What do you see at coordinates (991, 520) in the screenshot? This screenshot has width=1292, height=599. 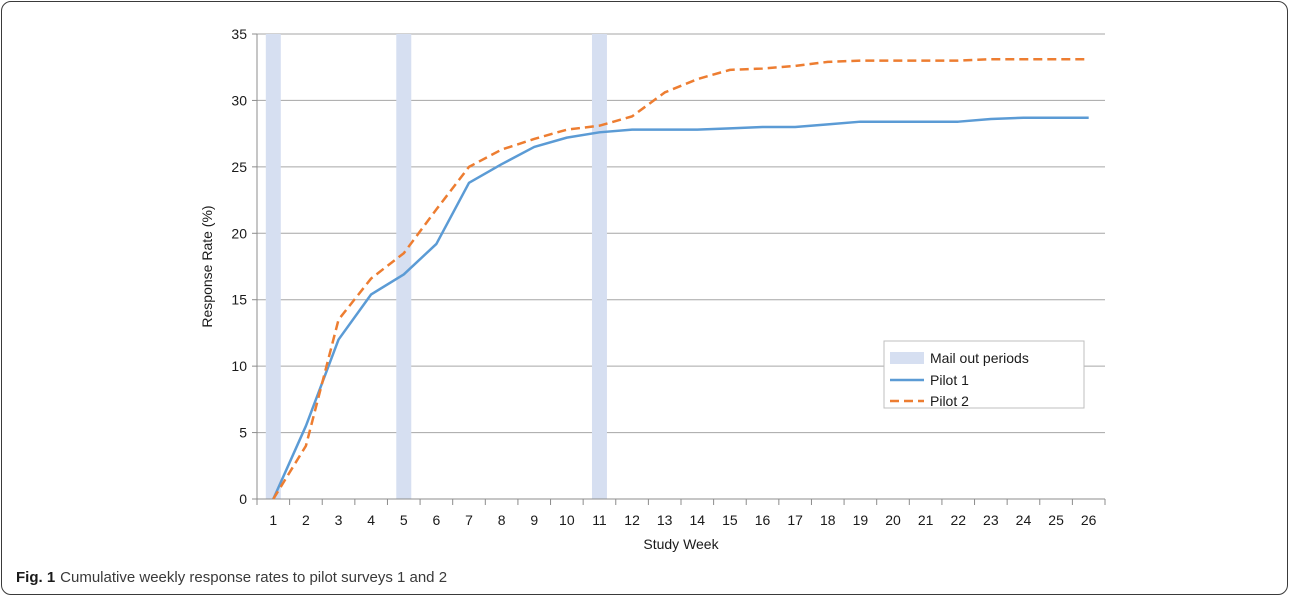 I see `x-tick-label: 23` at bounding box center [991, 520].